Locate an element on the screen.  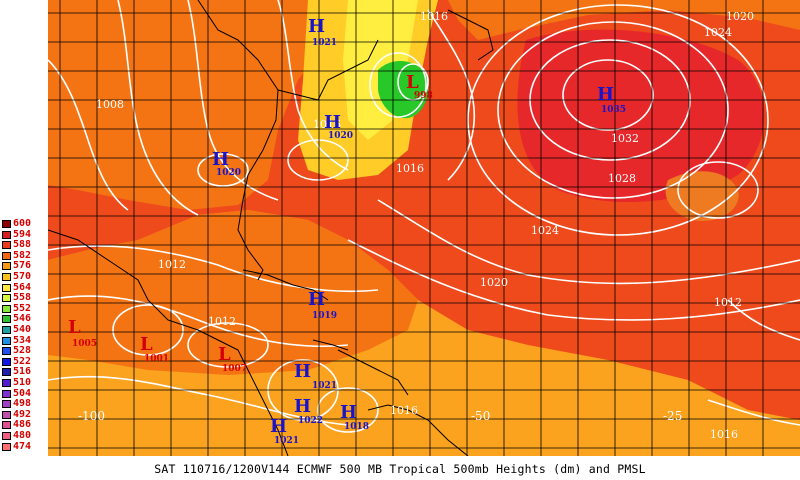
colorbar-label: 540 is located at coordinates (22, 329).